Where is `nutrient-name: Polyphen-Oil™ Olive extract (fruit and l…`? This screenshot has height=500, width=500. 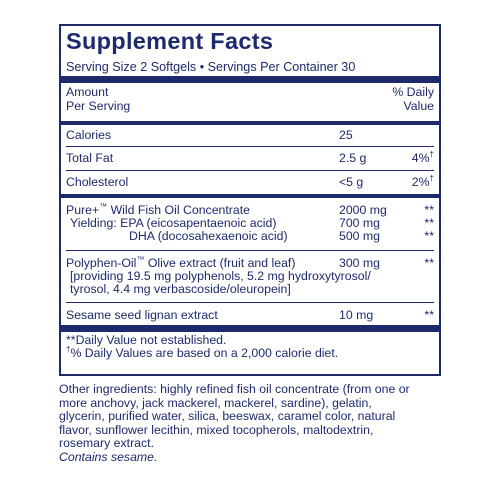 nutrient-name: Polyphen-Oil™ Olive extract (fruit and l… is located at coordinates (181, 262).